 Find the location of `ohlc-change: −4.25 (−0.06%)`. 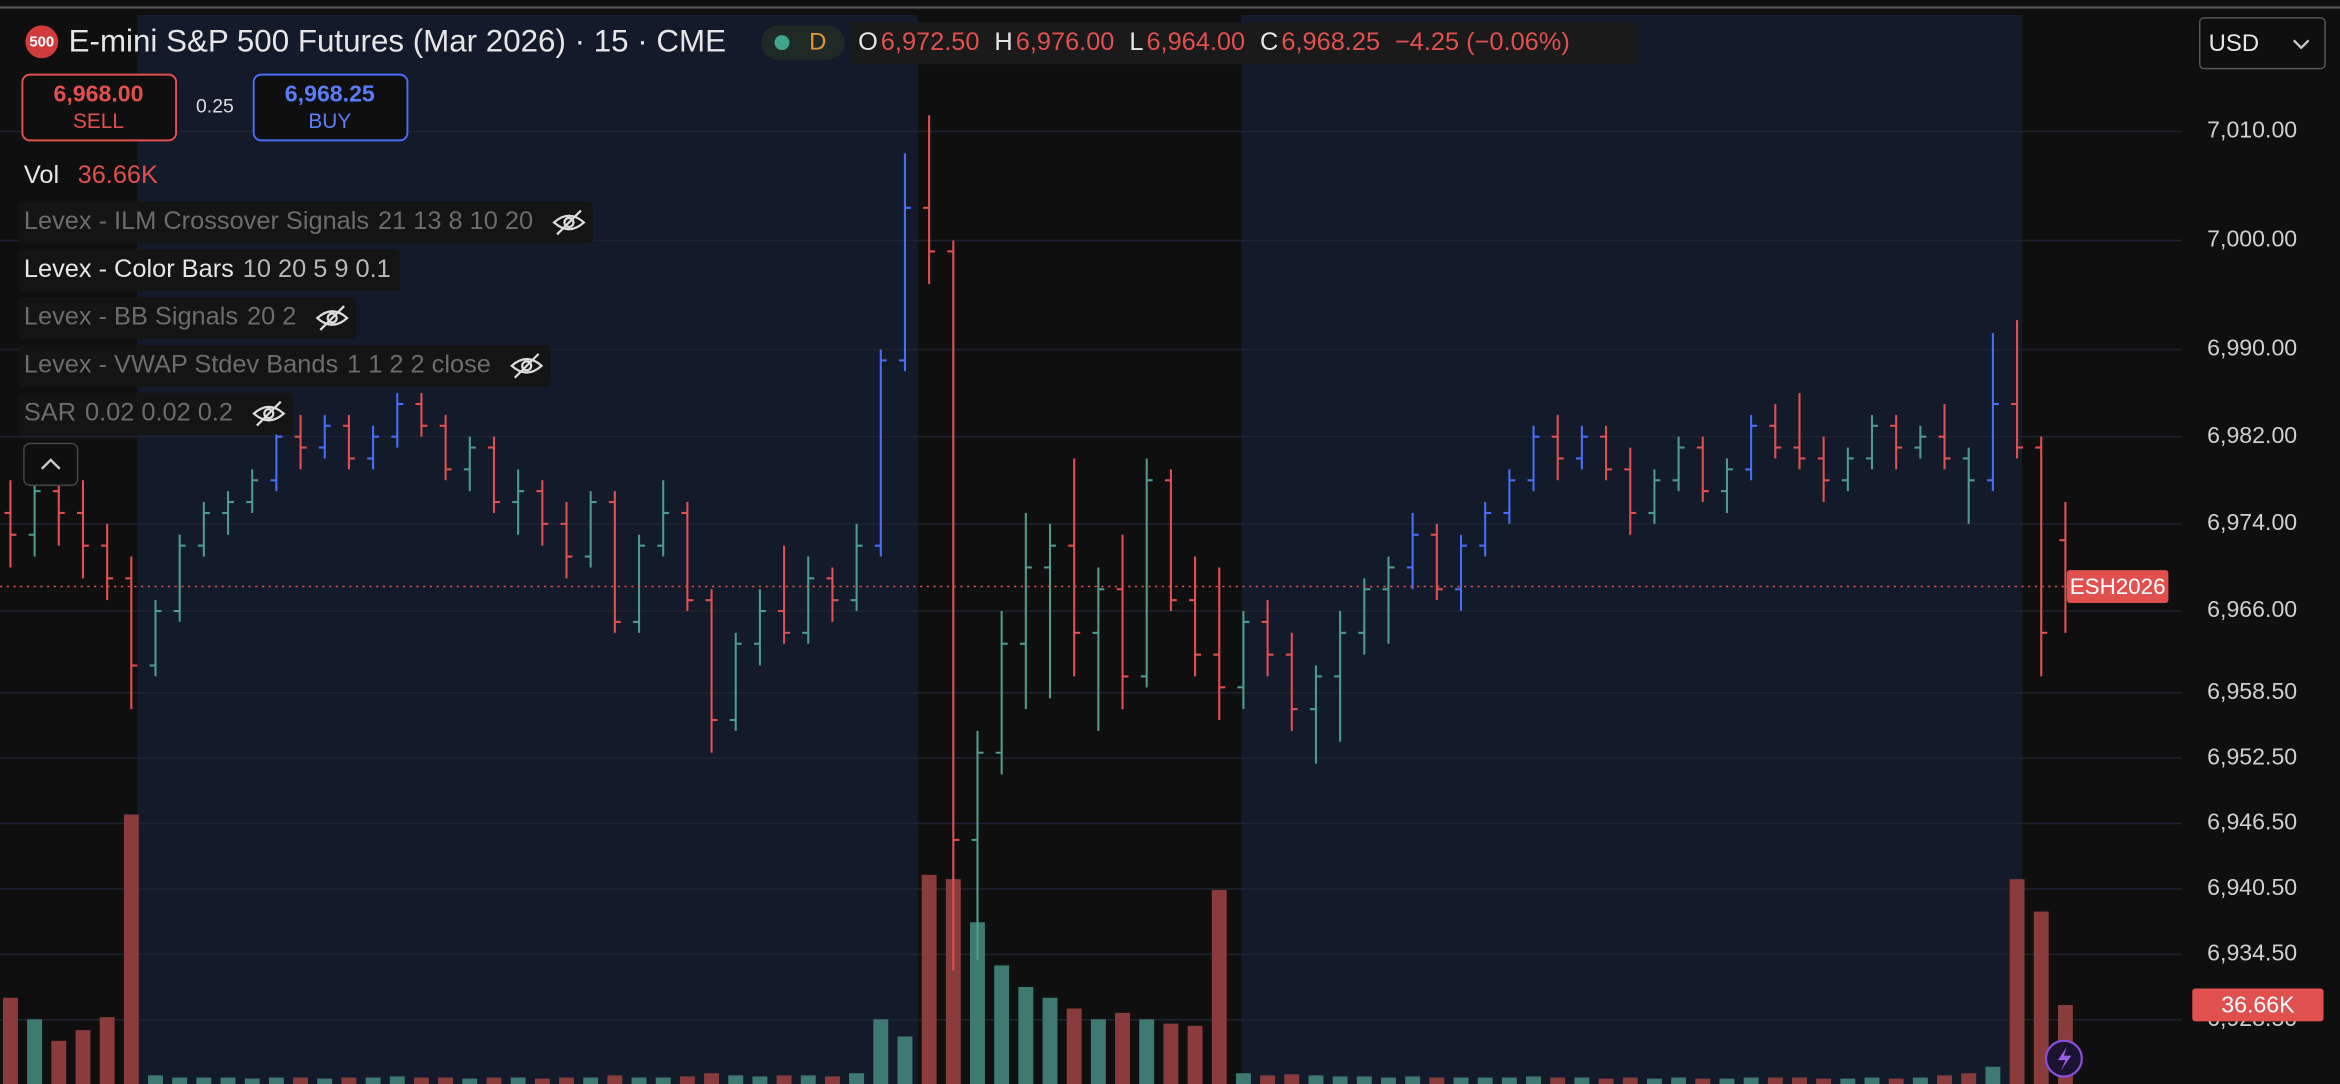

ohlc-change: −4.25 (−0.06%) is located at coordinates (1482, 42).